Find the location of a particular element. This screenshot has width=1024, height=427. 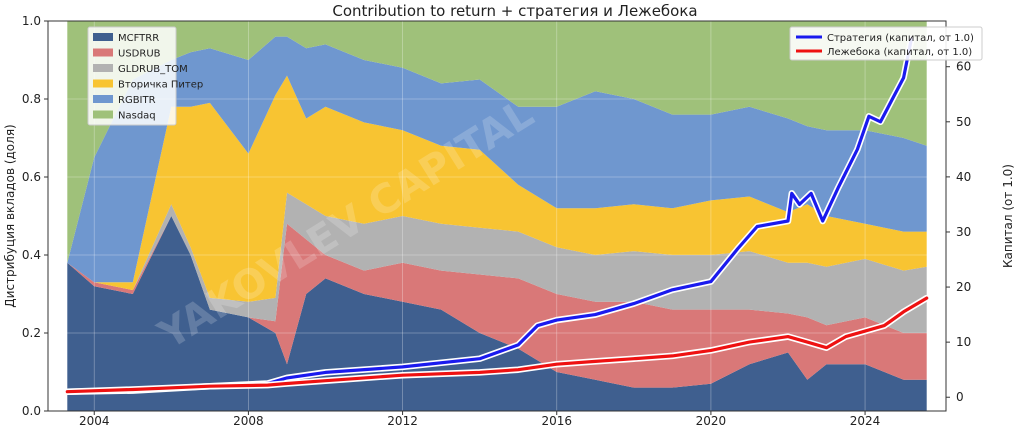

x-tick-label: 2004 is located at coordinates (94, 420).